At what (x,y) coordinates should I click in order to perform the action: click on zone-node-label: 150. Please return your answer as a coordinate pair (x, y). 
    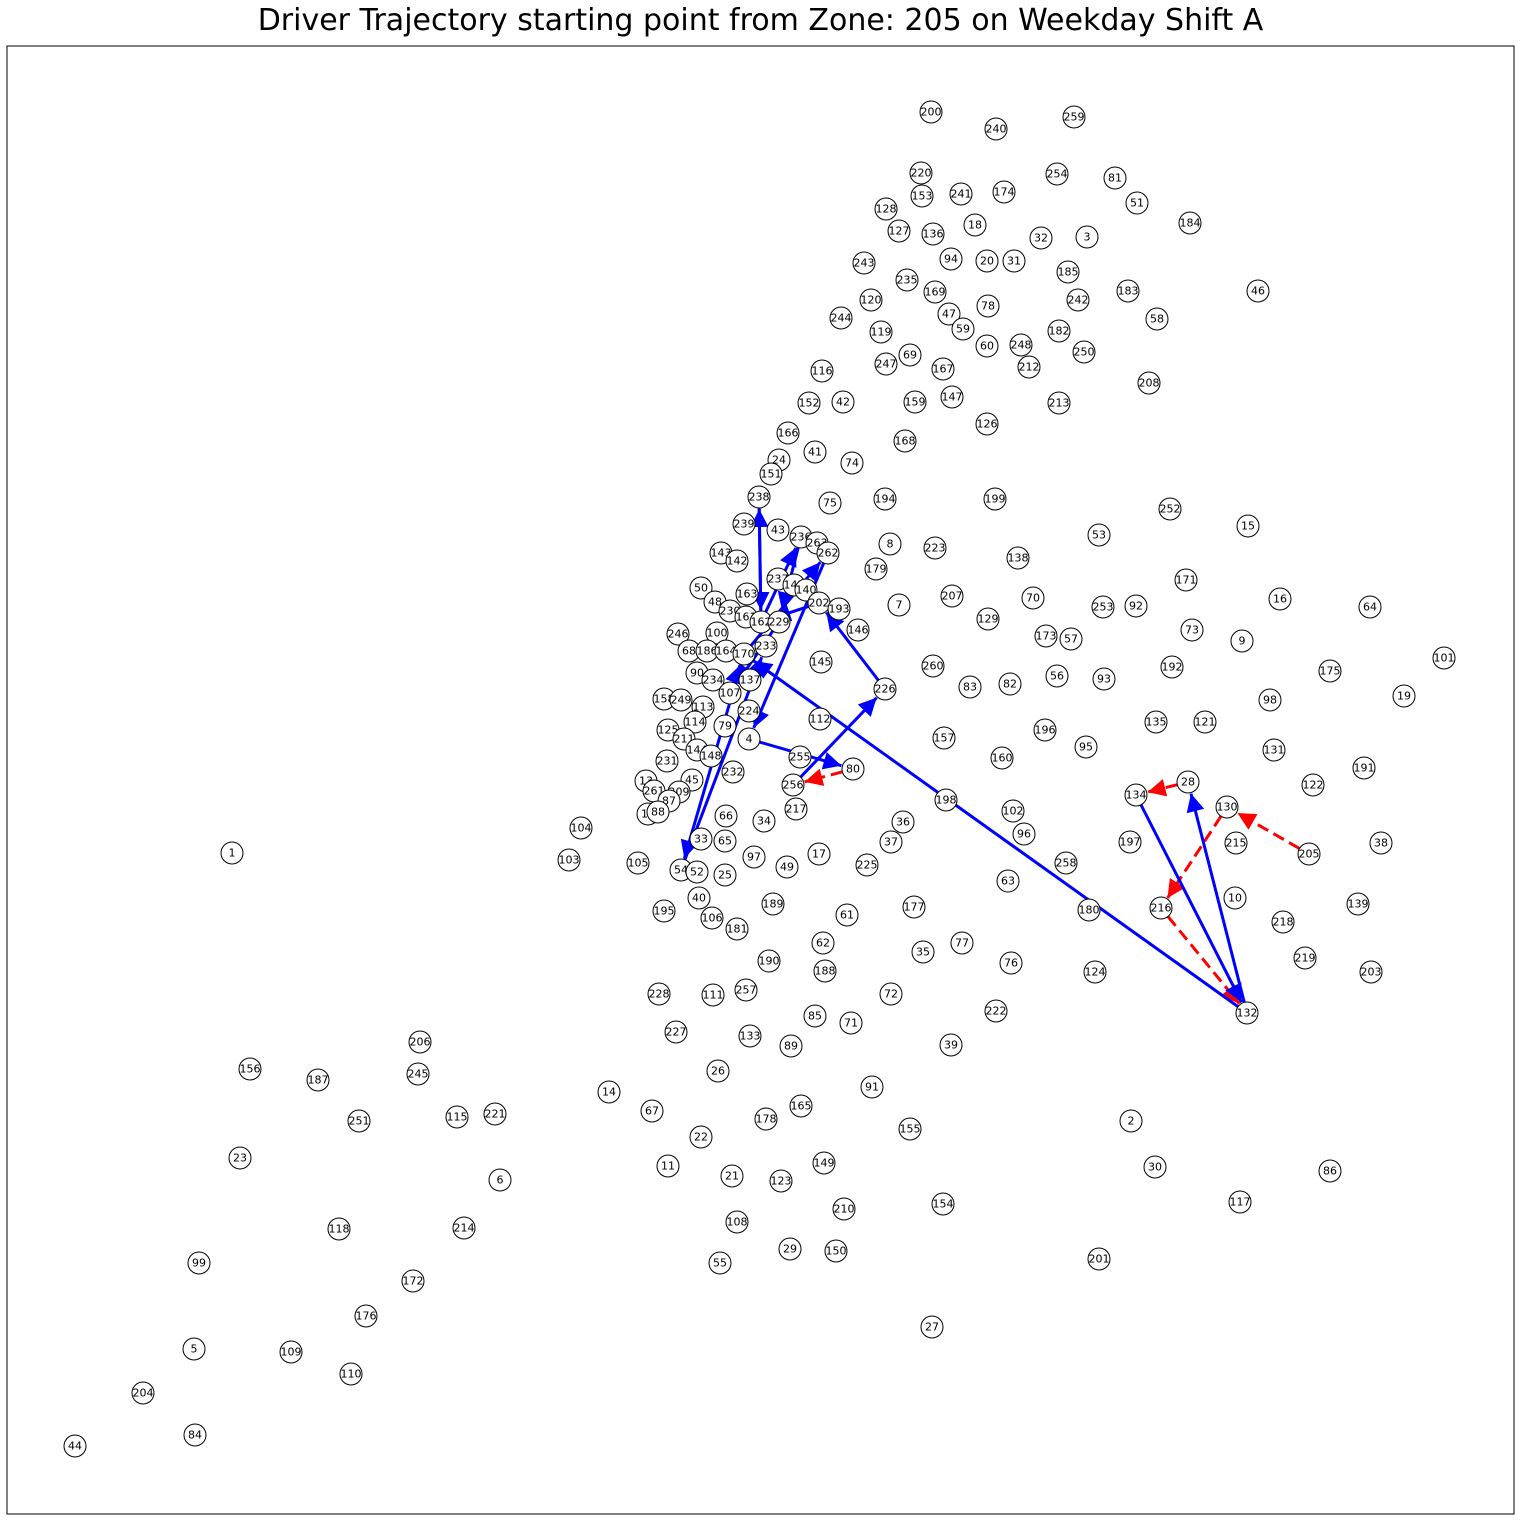
    Looking at the image, I should click on (836, 1251).